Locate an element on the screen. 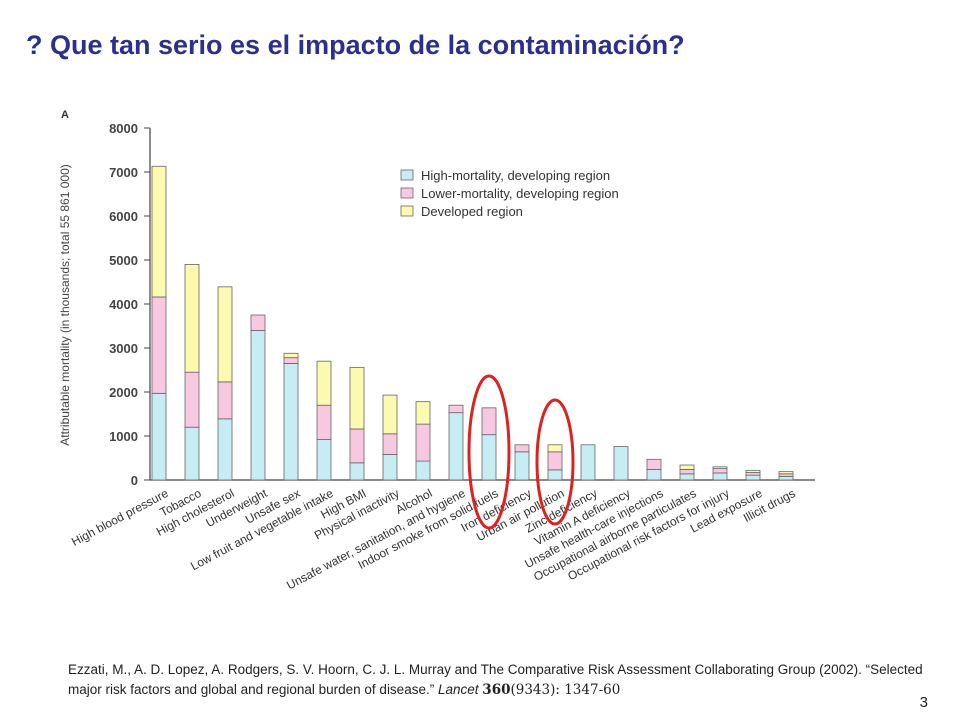 This screenshot has width=960, height=720. y-tick-label: 7000 is located at coordinates (123, 172).